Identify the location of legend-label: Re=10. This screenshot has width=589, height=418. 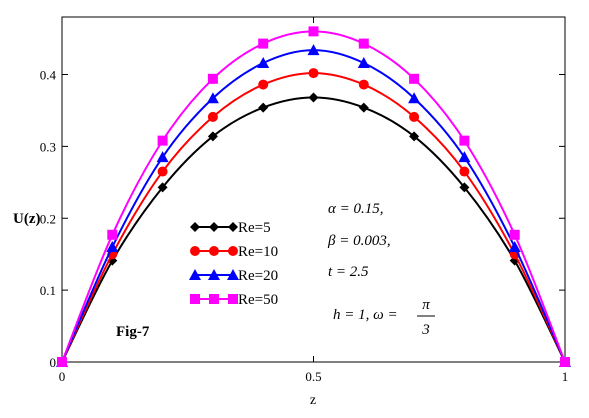
(258, 252).